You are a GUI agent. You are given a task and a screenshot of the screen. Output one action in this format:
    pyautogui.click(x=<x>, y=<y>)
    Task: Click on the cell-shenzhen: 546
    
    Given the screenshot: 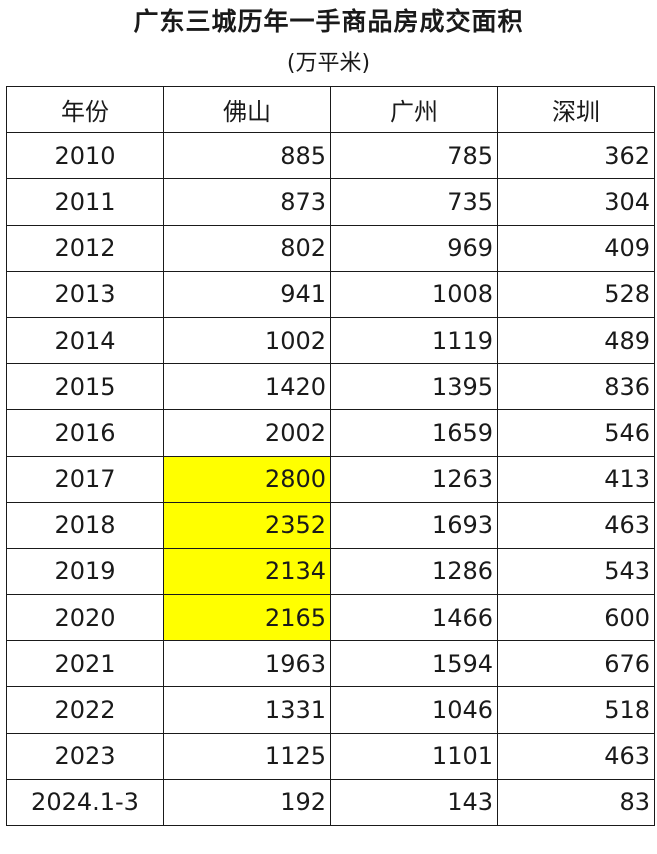 What is the action you would take?
    pyautogui.click(x=576, y=433)
    